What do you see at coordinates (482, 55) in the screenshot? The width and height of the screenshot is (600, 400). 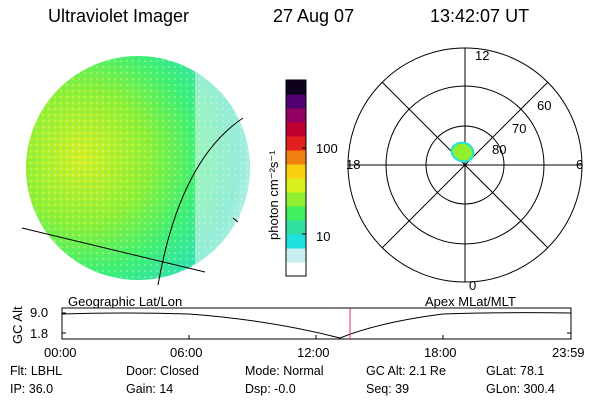 I see `mlt-label-12: 12` at bounding box center [482, 55].